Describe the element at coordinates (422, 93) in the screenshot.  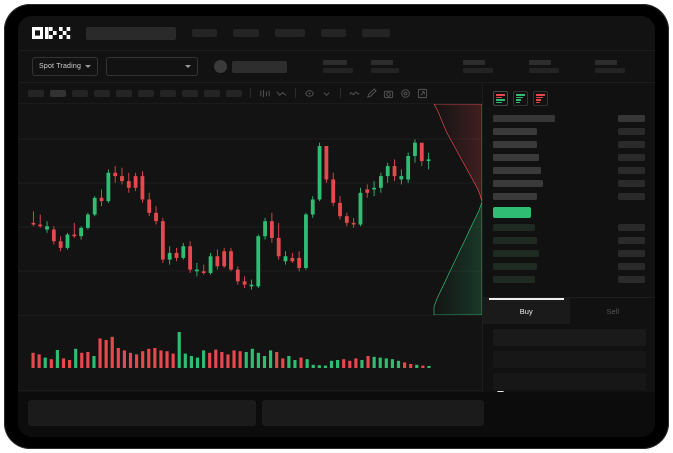
I see `fullscreen-icon` at that location.